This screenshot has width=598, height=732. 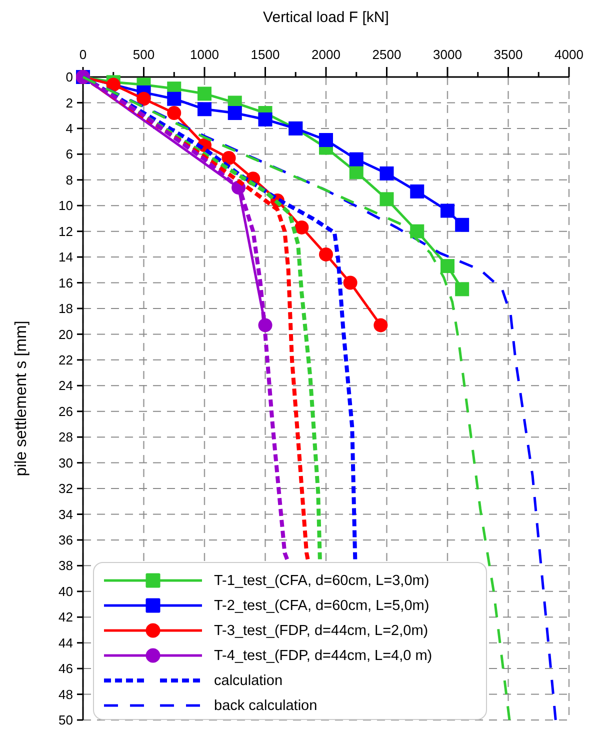 I want to click on y-tick-label: 50, so click(x=65, y=720).